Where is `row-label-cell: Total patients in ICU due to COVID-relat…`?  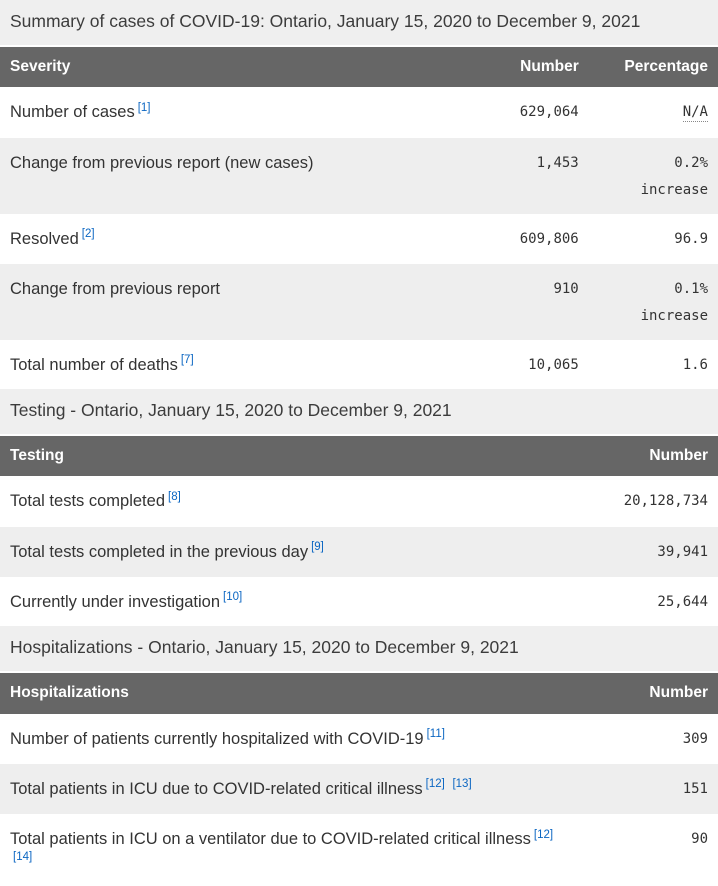
row-label-cell: Total patients in ICU due to COVID-relat… is located at coordinates (292, 789).